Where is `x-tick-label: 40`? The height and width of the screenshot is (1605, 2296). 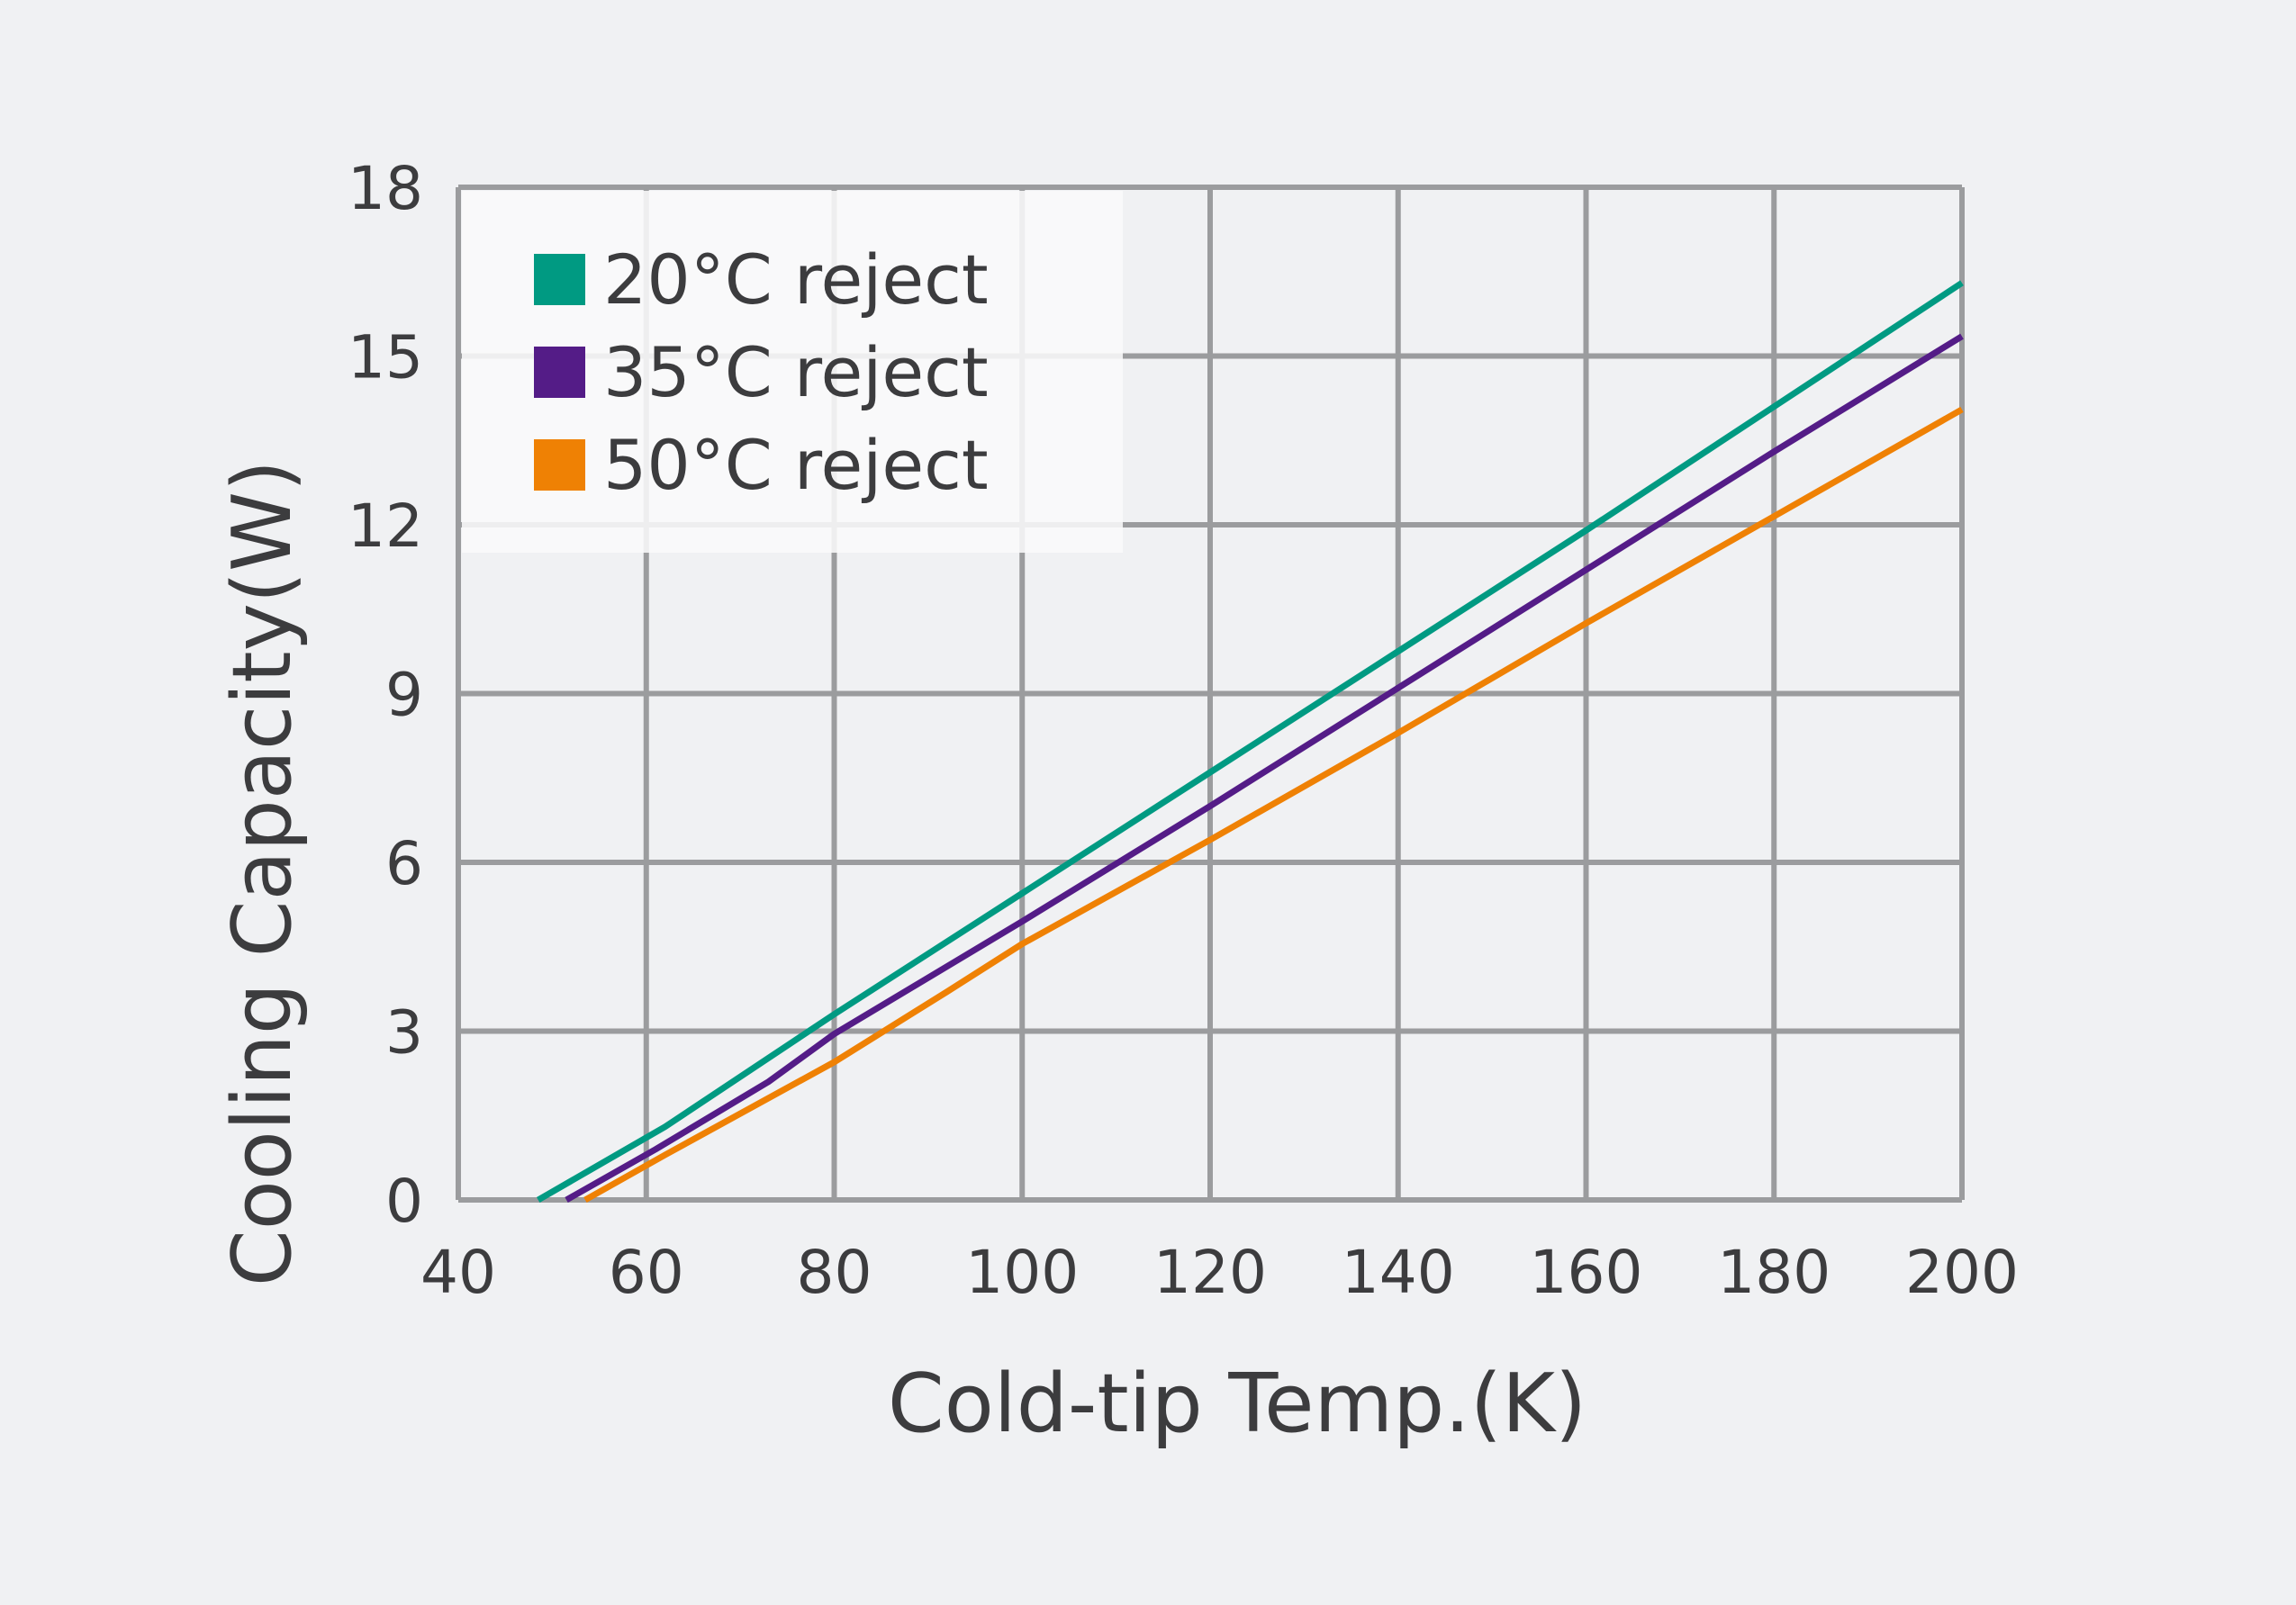 x-tick-label: 40 is located at coordinates (458, 1272).